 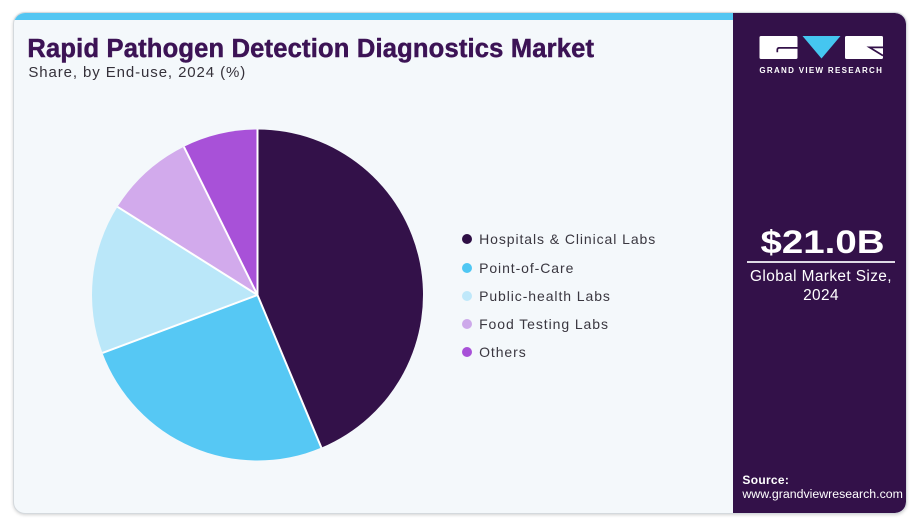 What do you see at coordinates (821, 70) in the screenshot?
I see `svg-text: GRAND VIEW RESEARCH` at bounding box center [821, 70].